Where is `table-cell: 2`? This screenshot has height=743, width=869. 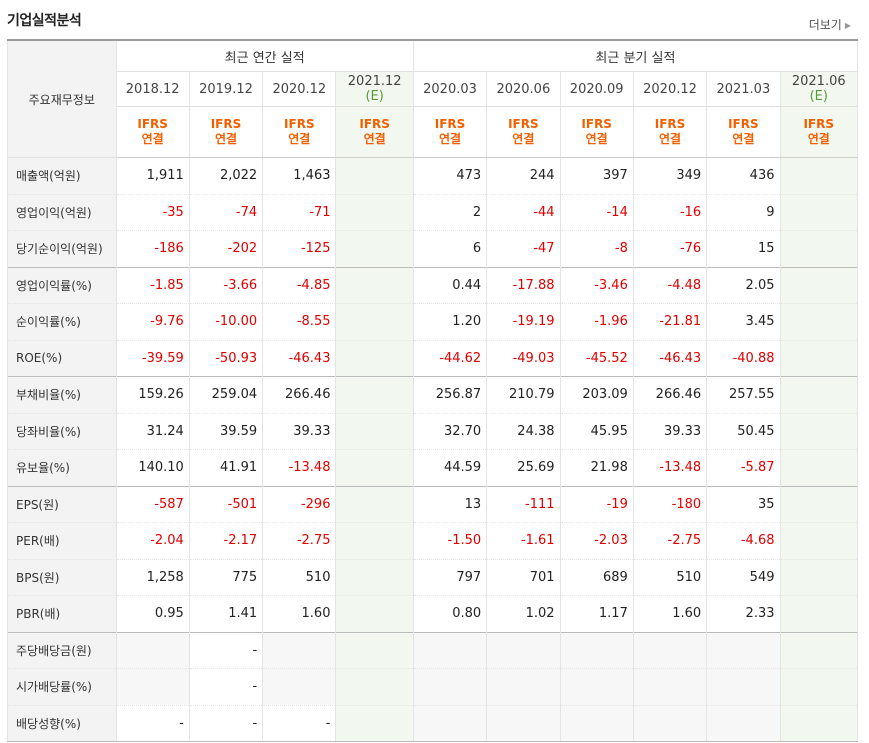
table-cell: 2 is located at coordinates (450, 212).